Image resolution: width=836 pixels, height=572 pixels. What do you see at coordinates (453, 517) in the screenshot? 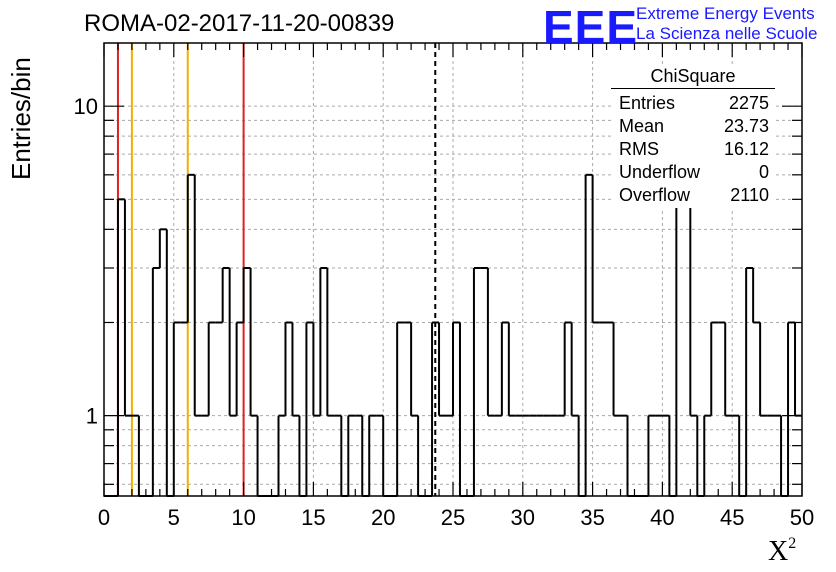
I see `x-tick-label: 25` at bounding box center [453, 517].